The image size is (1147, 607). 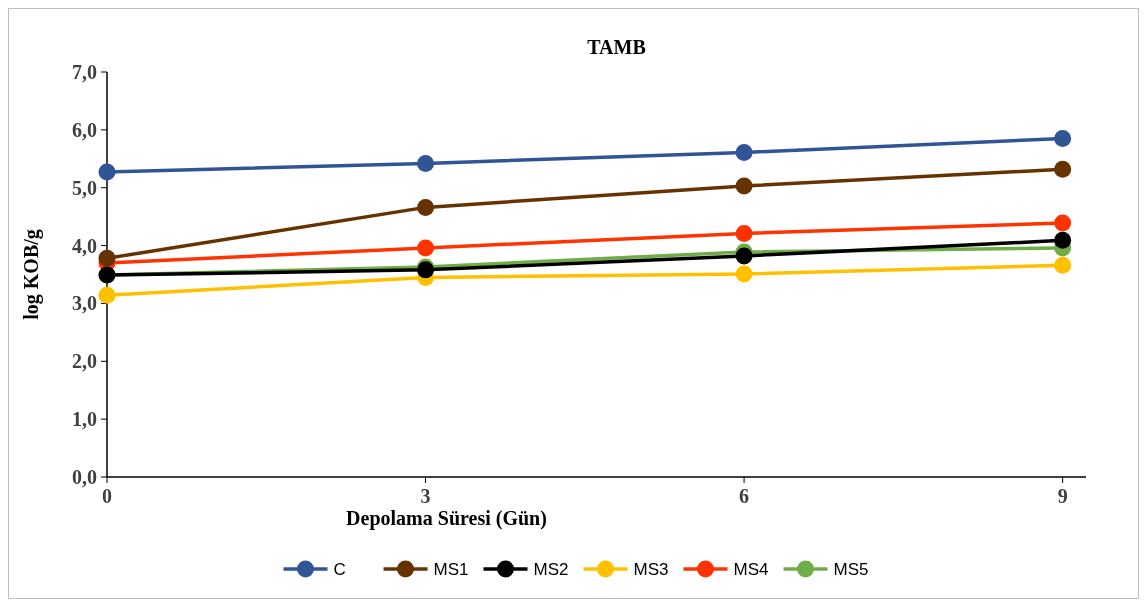 What do you see at coordinates (751, 569) in the screenshot?
I see `legend-label: MS4` at bounding box center [751, 569].